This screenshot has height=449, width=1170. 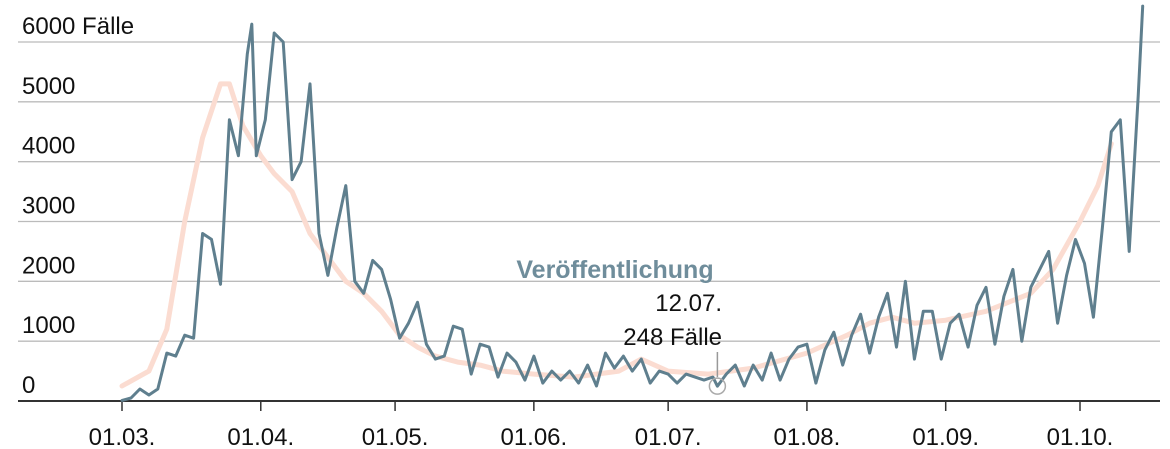 I want to click on annotation-marker, so click(x=717, y=386).